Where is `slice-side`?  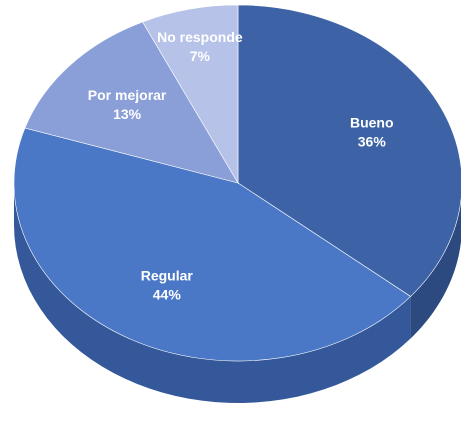 slice-side is located at coordinates (435, 269).